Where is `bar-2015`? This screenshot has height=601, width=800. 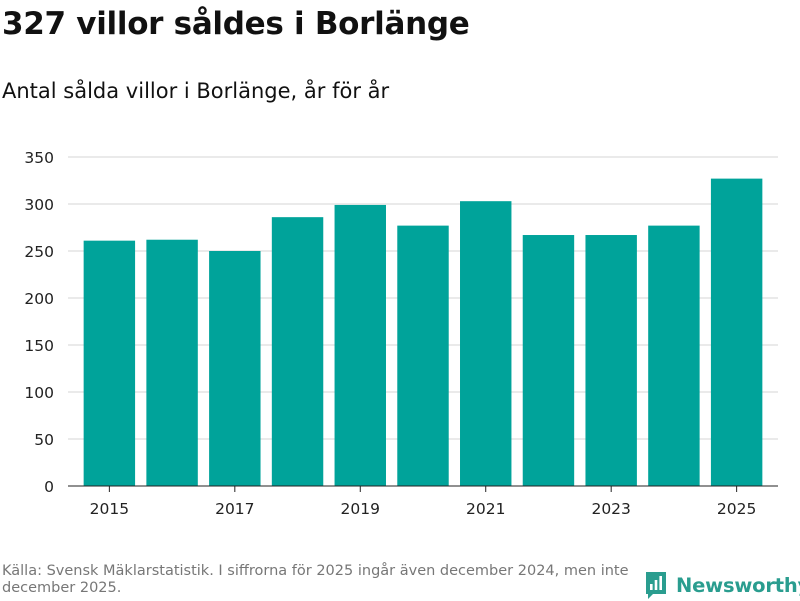 bar-2015 is located at coordinates (109, 363).